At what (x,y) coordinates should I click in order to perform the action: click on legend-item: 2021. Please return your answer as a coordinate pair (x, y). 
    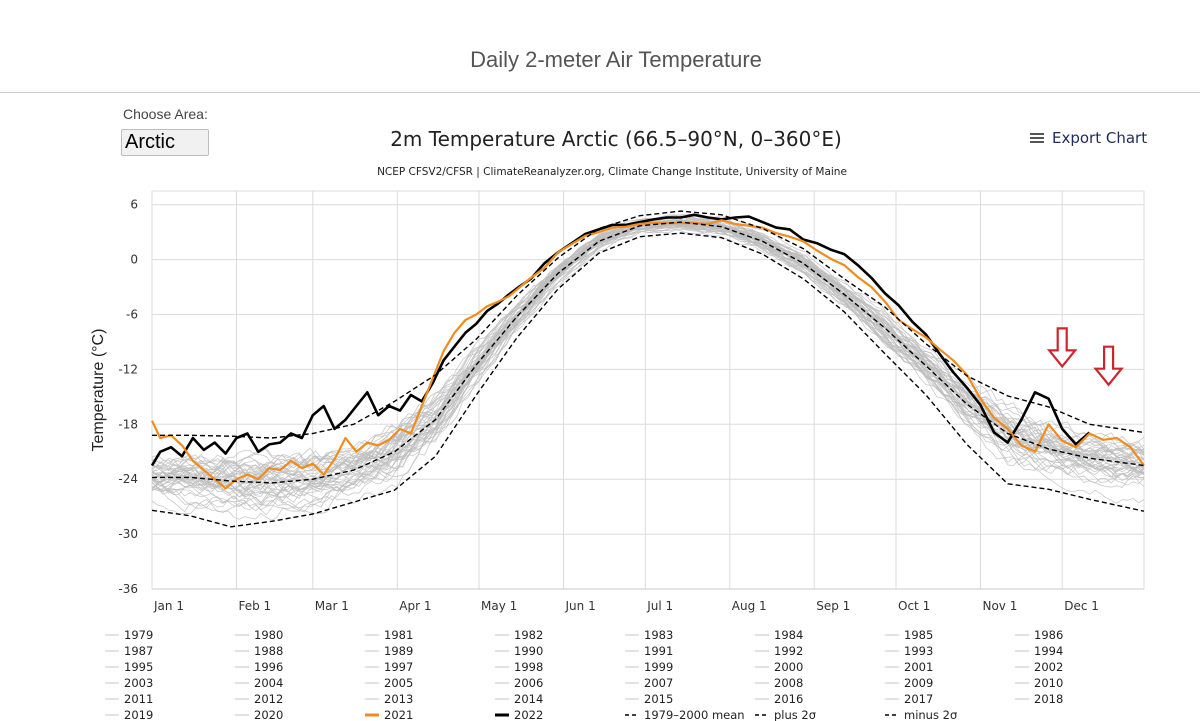
    Looking at the image, I should click on (389, 714).